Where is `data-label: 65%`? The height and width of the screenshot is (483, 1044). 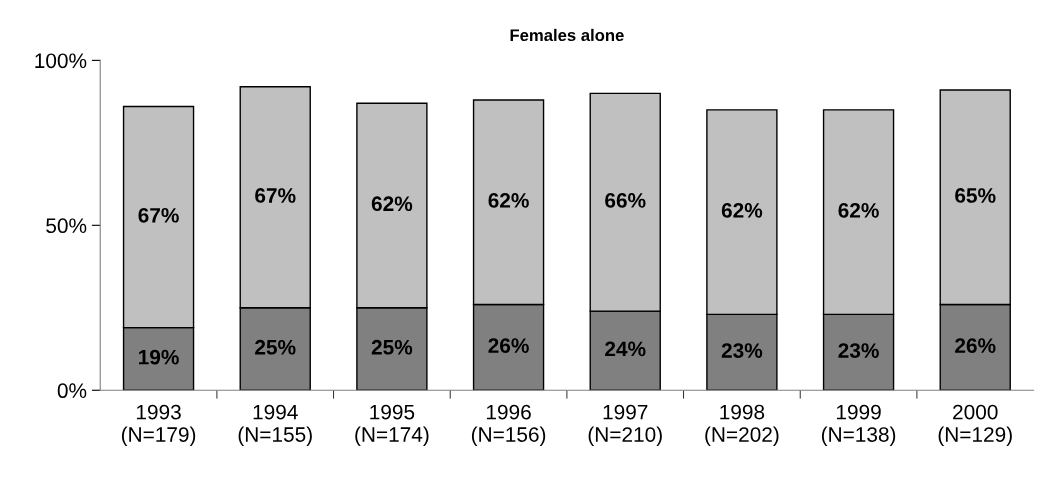 data-label: 65% is located at coordinates (975, 195).